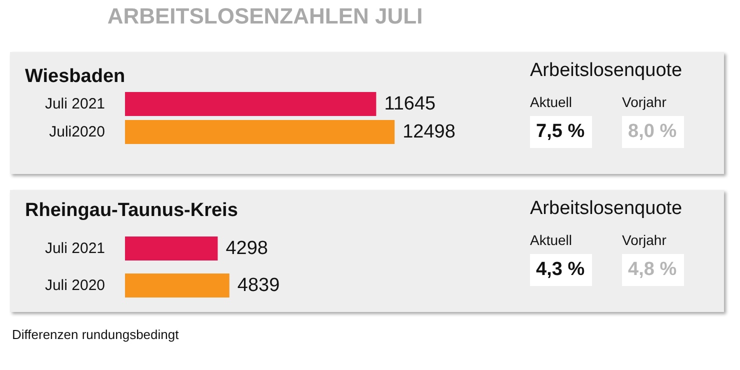 The width and height of the screenshot is (740, 370). Describe the element at coordinates (429, 132) in the screenshot. I see `data-label: 12498` at that location.